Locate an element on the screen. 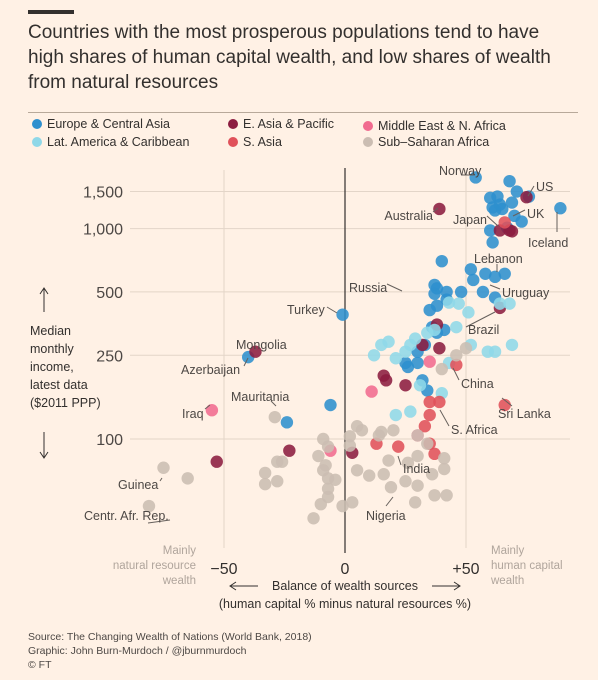 The width and height of the screenshot is (598, 680). annotation-5: Iceland is located at coordinates (548, 243).